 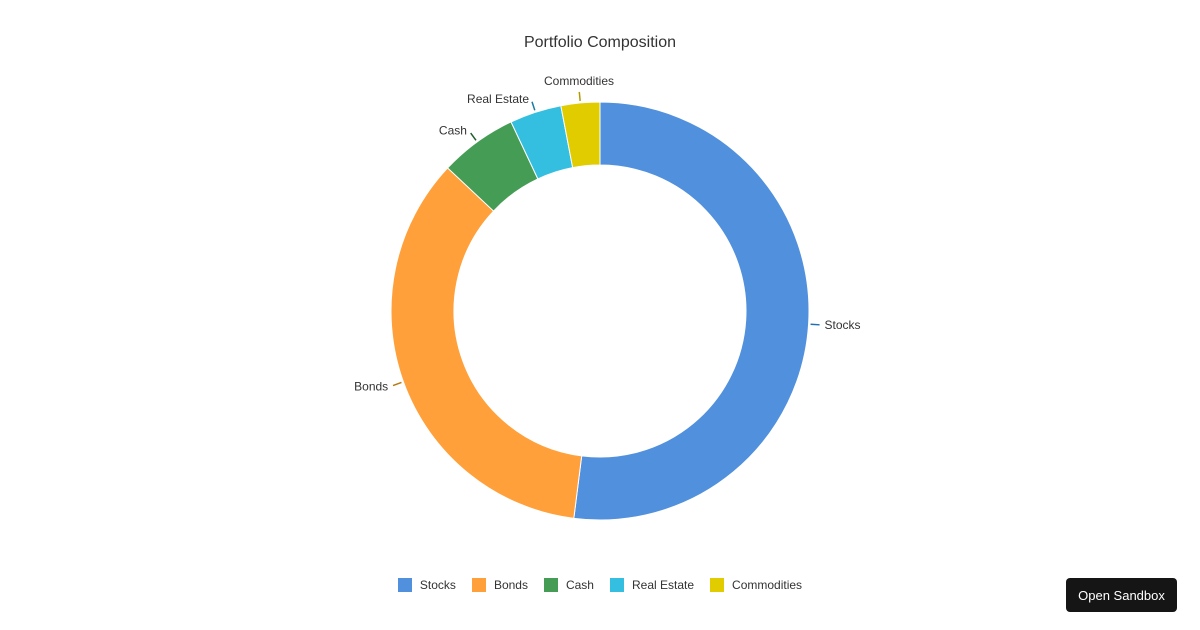 What do you see at coordinates (1121, 595) in the screenshot?
I see `open-sandbox-button: Open Sandbox` at bounding box center [1121, 595].